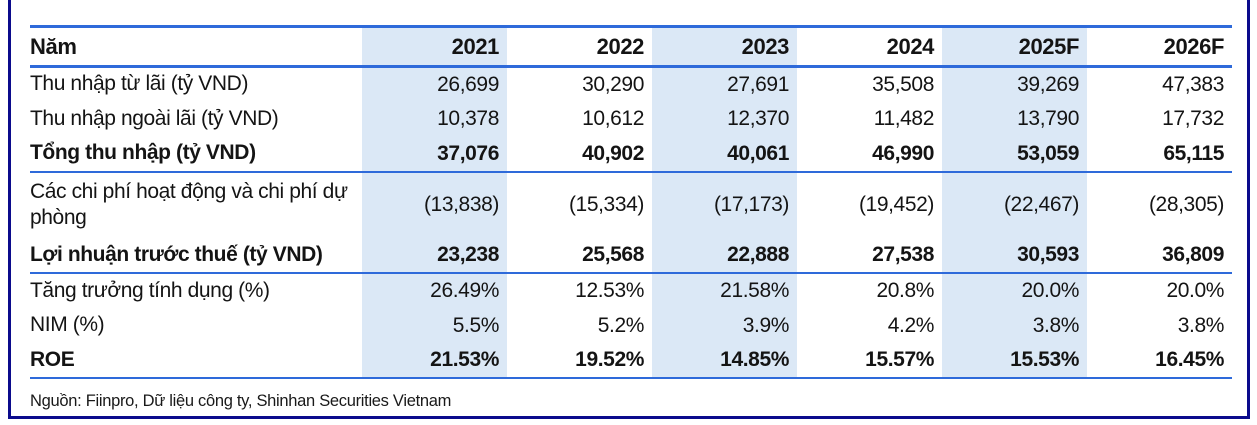 Image resolution: width=1257 pixels, height=425 pixels. Describe the element at coordinates (905, 291) in the screenshot. I see `cell-2024: 20.8%` at that location.